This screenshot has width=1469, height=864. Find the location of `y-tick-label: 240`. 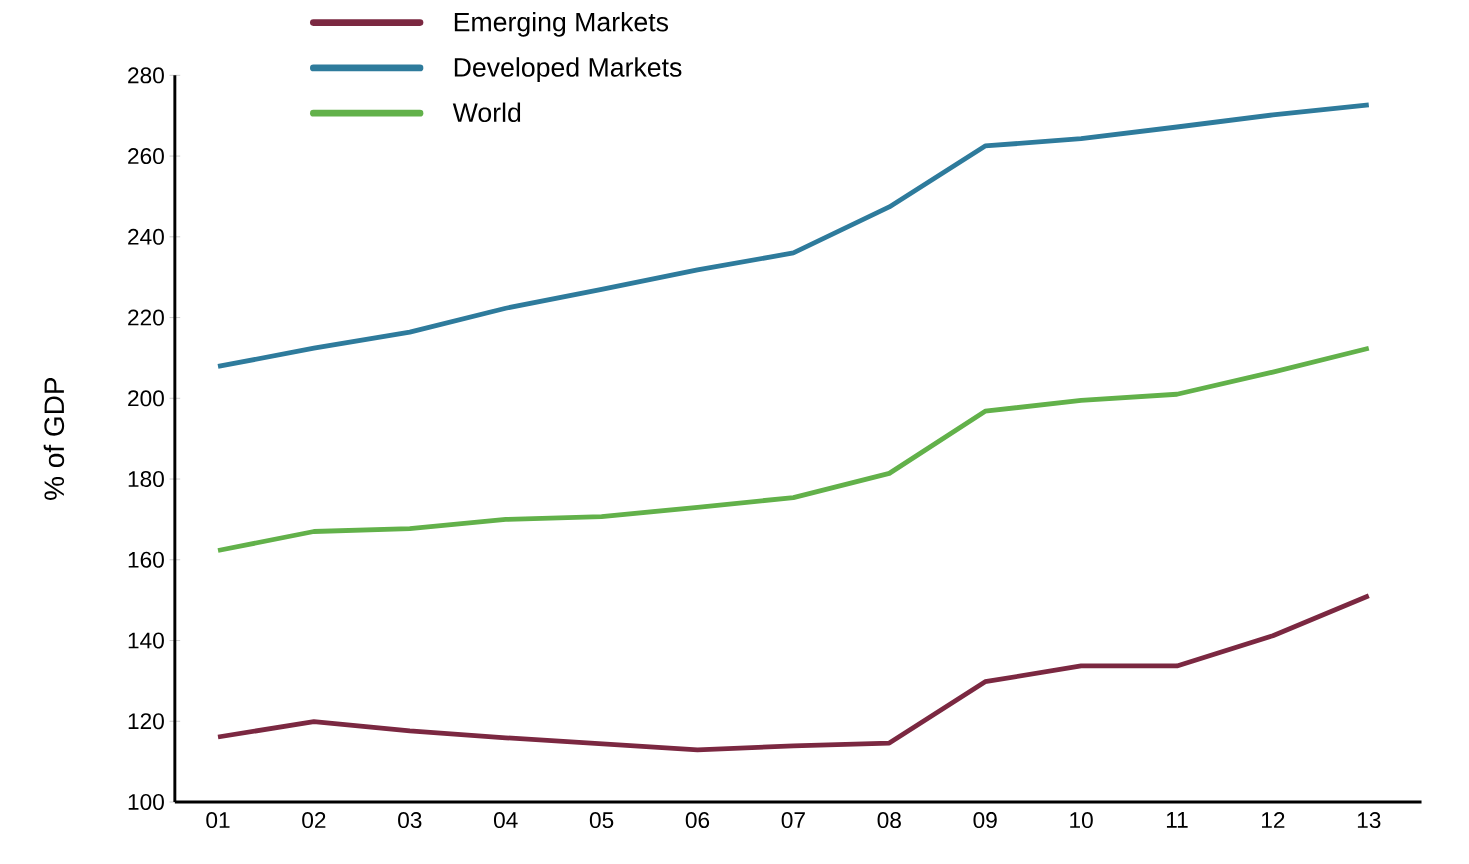

y-tick-label: 240 is located at coordinates (146, 236).